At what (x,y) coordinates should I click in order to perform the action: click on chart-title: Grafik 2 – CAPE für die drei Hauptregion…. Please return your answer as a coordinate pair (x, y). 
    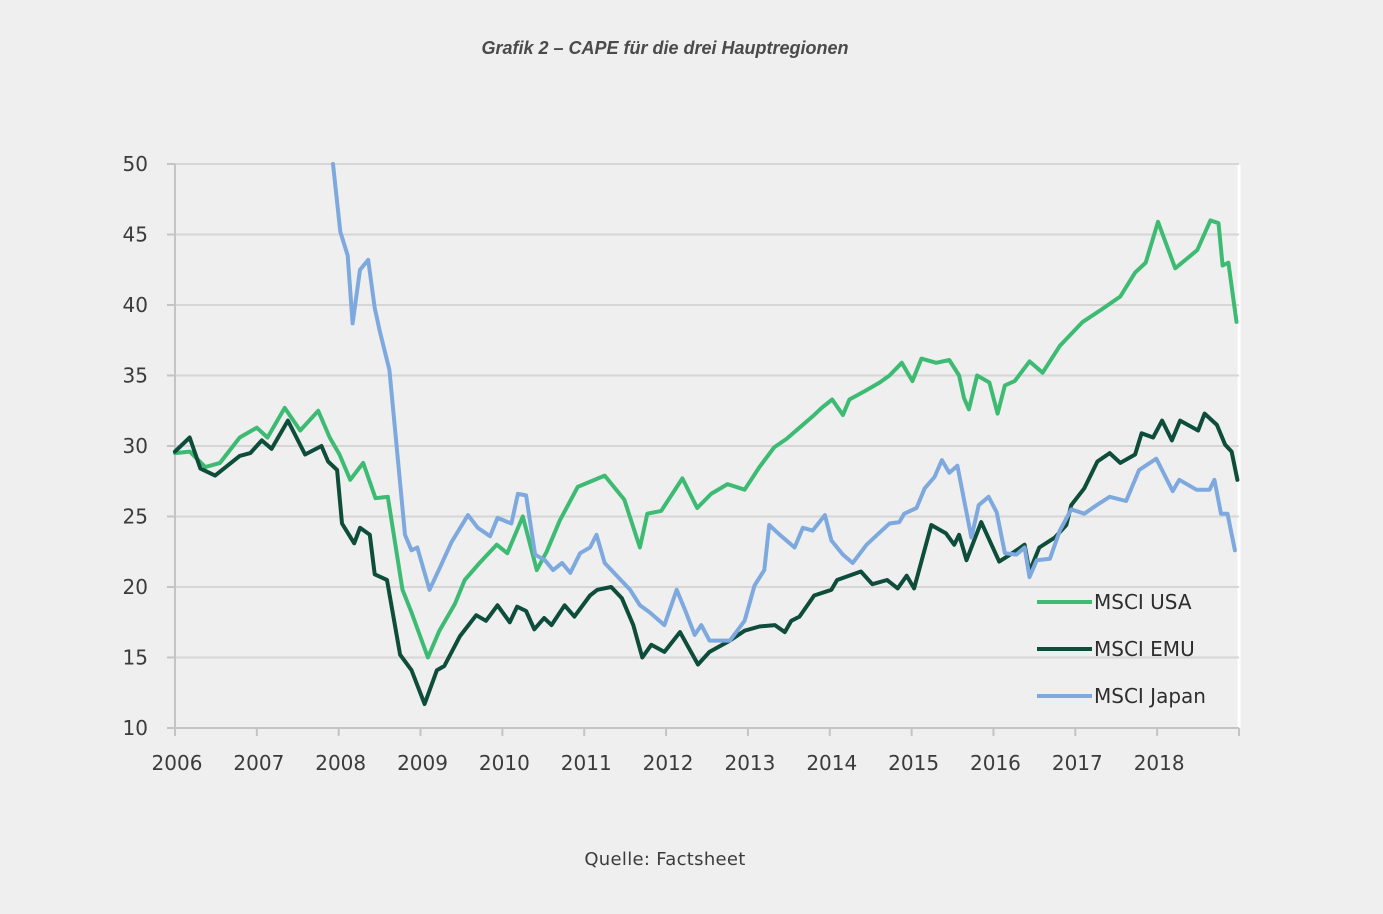
    Looking at the image, I should click on (665, 48).